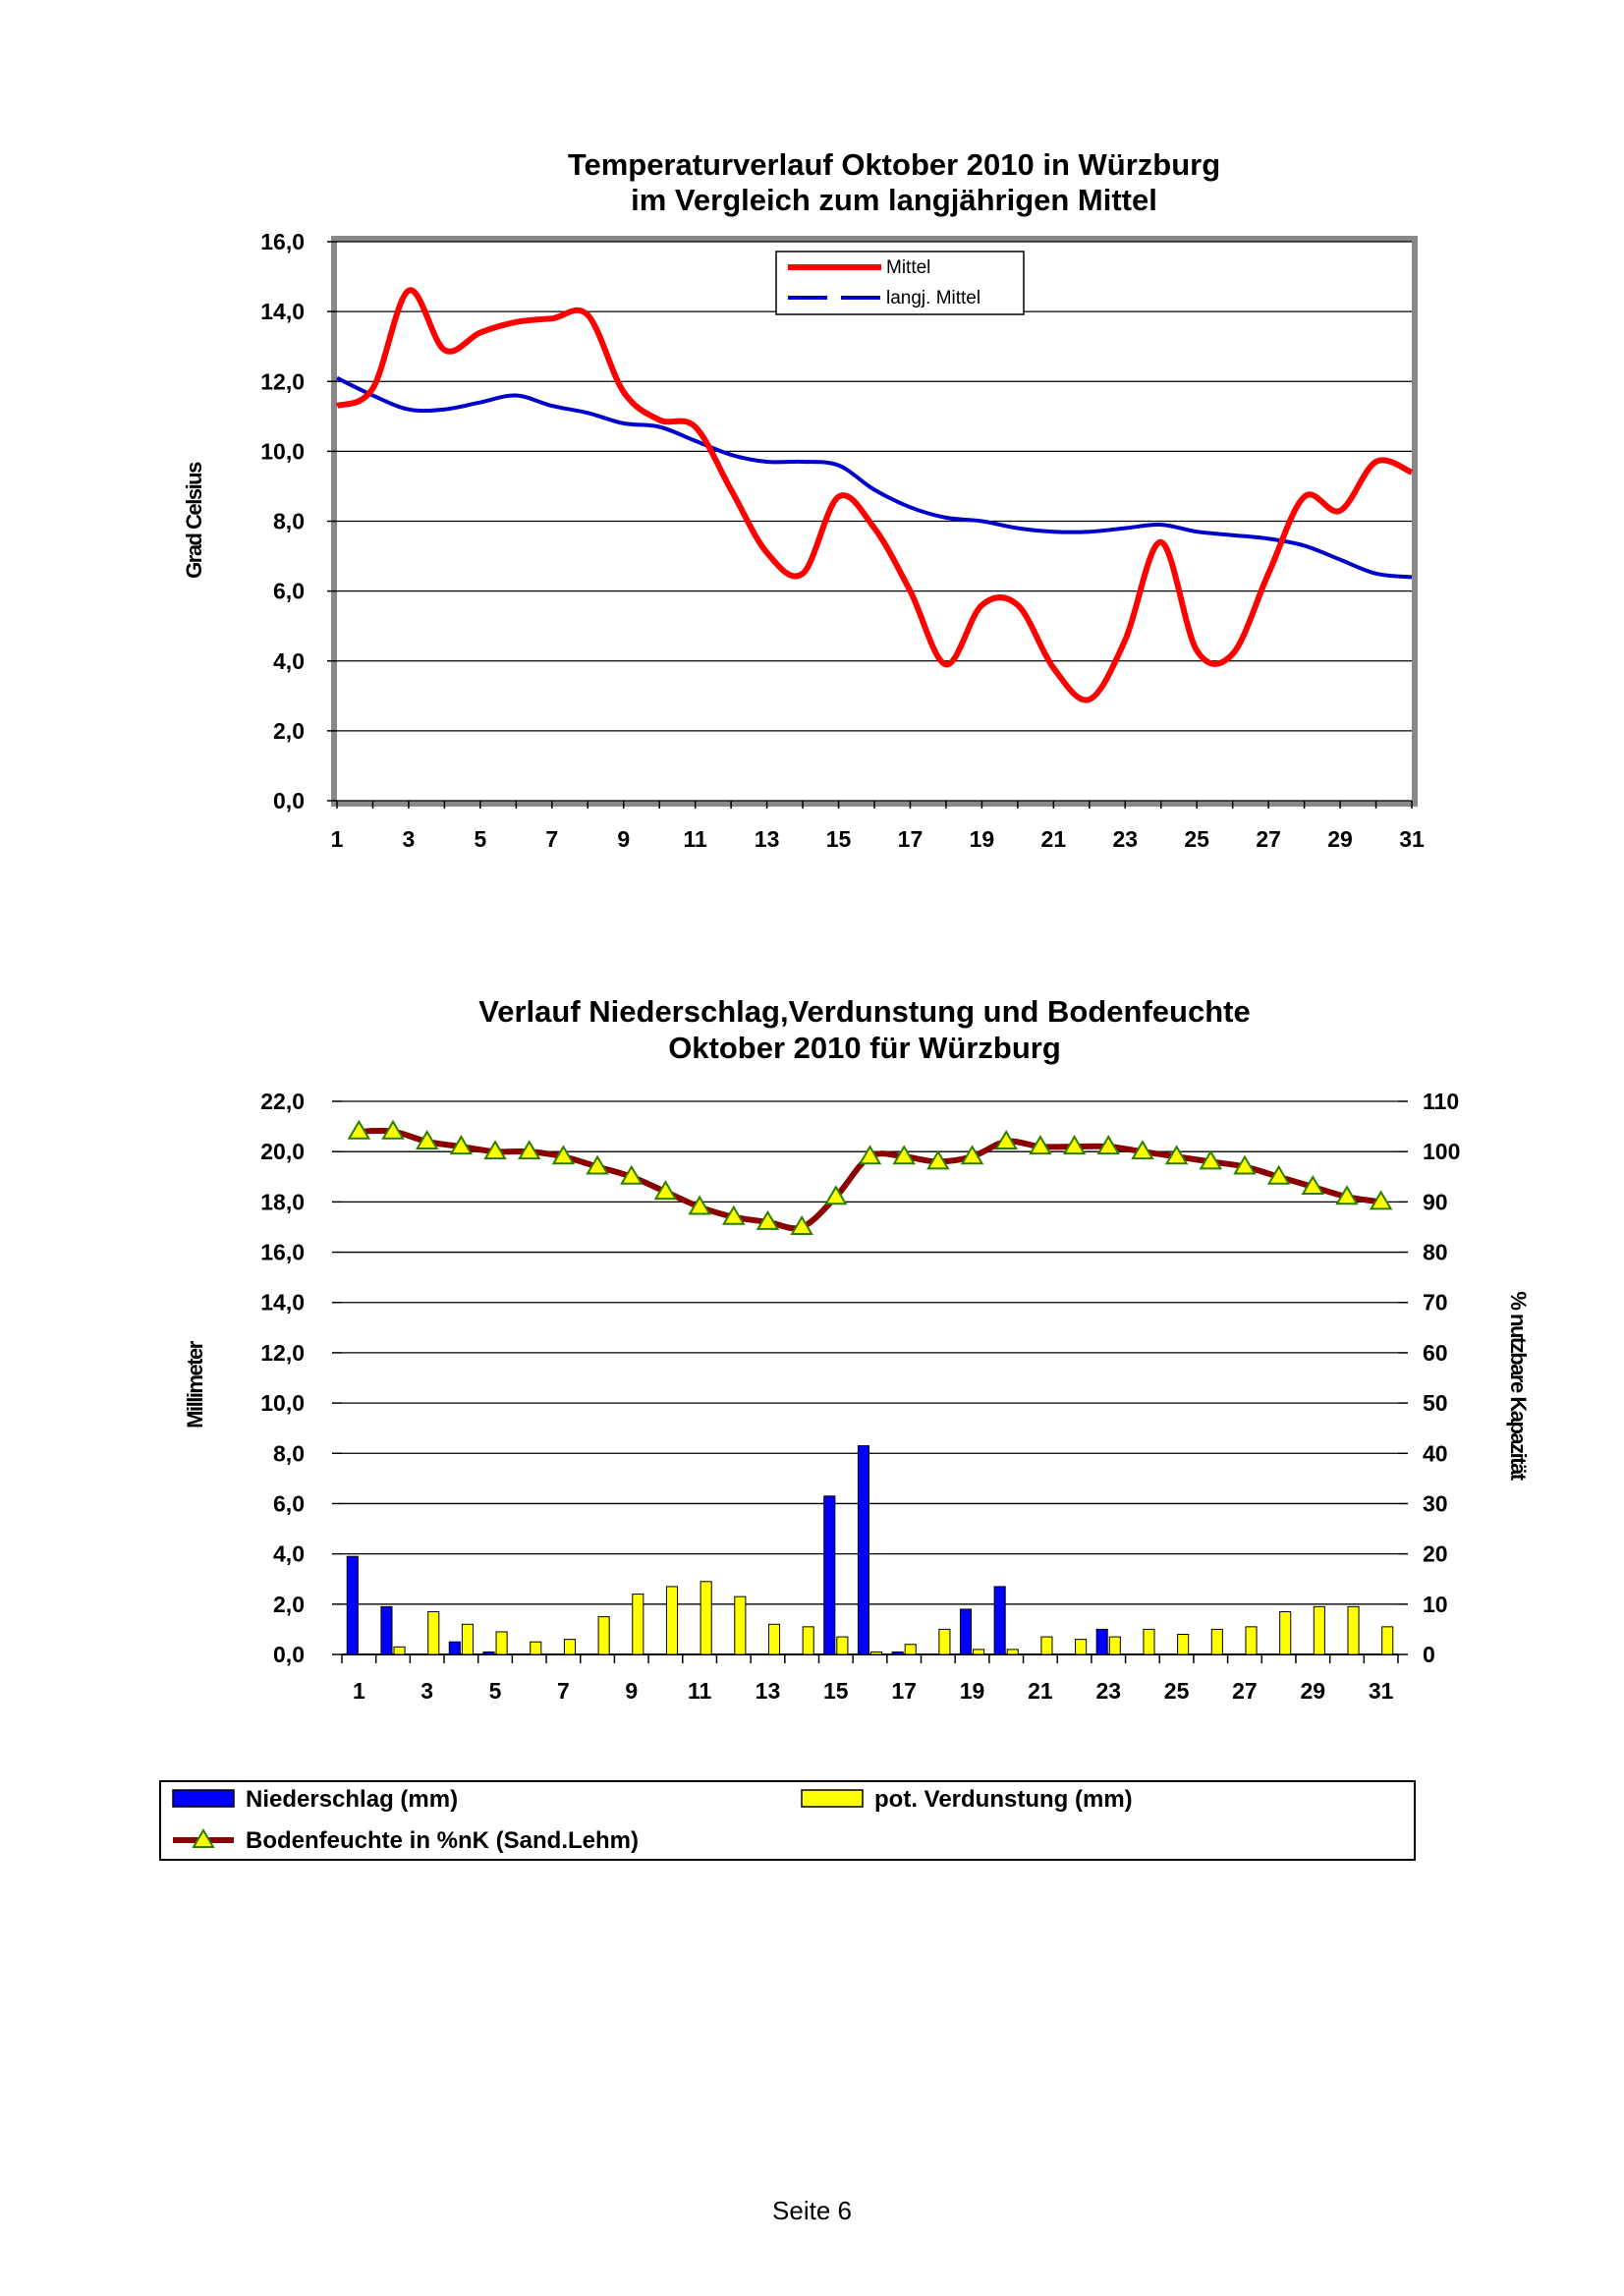 The width and height of the screenshot is (1624, 2296). What do you see at coordinates (359, 1691) in the screenshot?
I see `chart2-x-tick-label: 1` at bounding box center [359, 1691].